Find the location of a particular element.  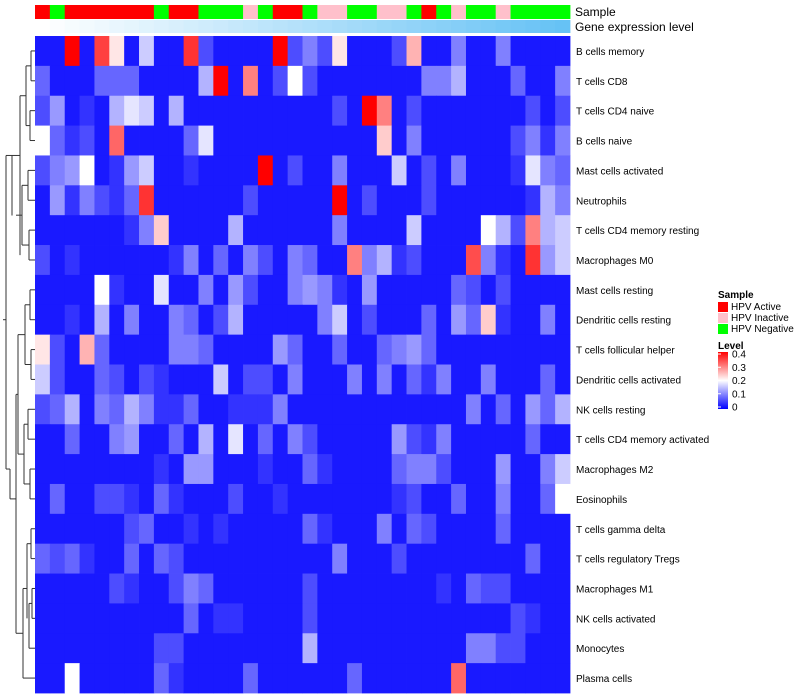

level-tick-label: 0 is located at coordinates (735, 408).